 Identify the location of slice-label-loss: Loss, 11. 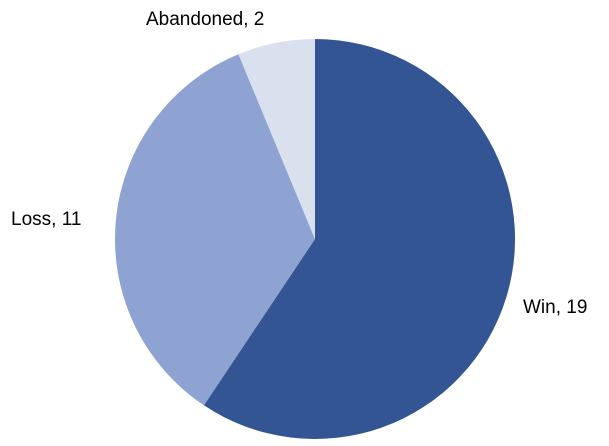
(46, 219).